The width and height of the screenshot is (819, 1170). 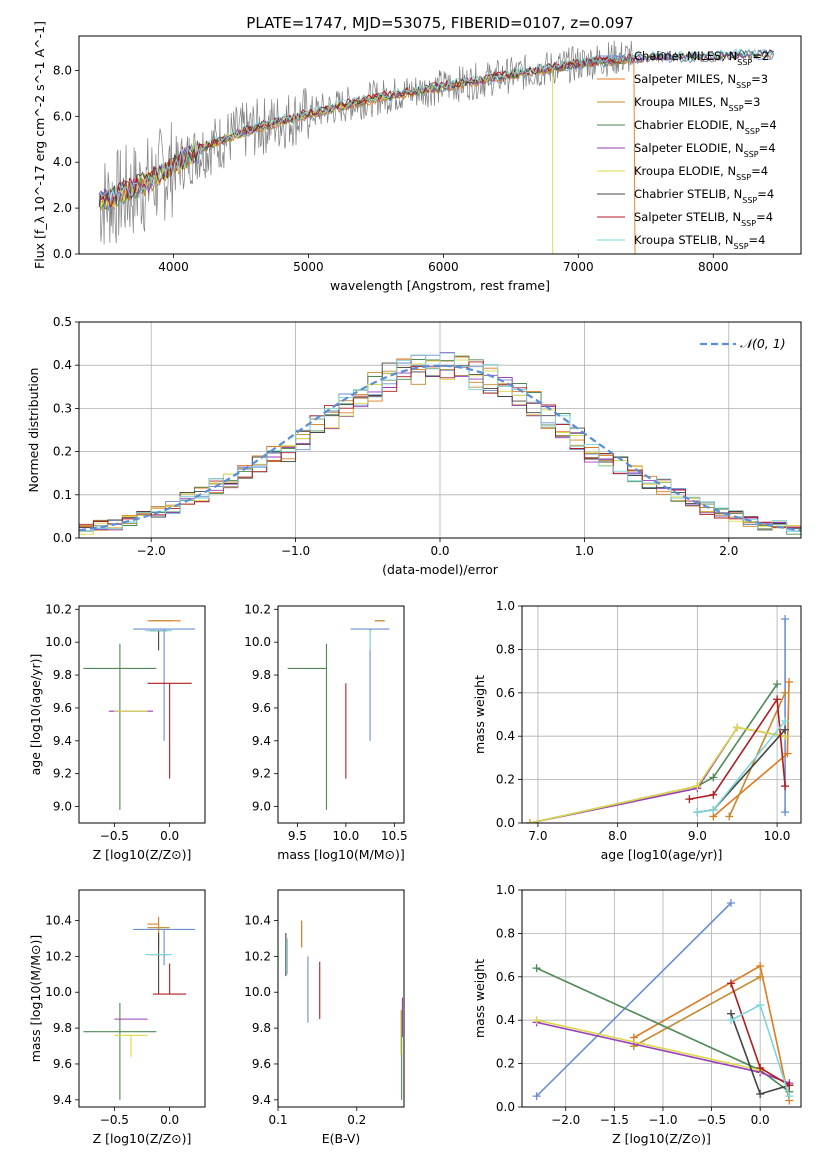 I want to click on x-tick-label: −1.5, so click(x=614, y=1120).